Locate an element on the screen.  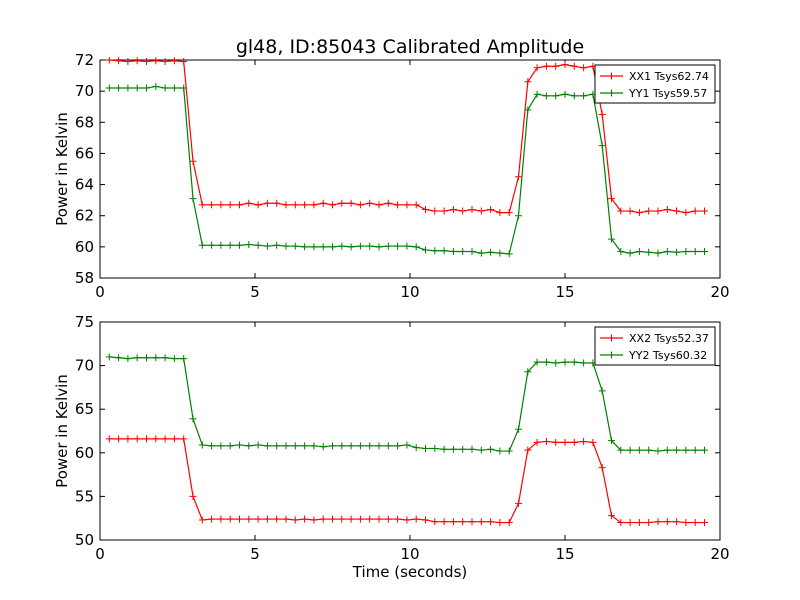
top-y-tick-label: 58 is located at coordinates (84, 278).